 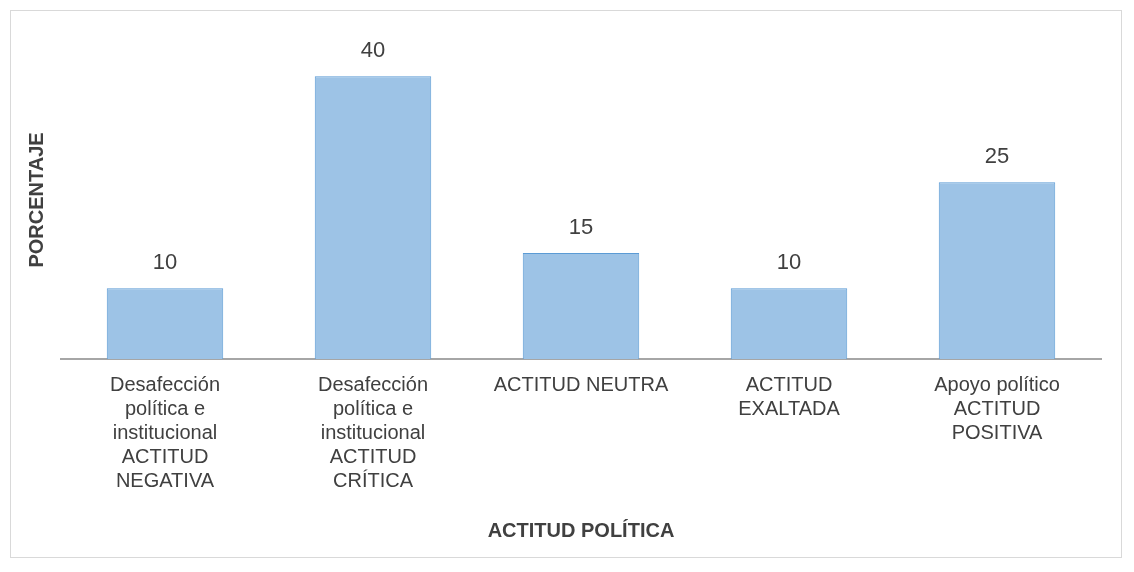 I want to click on y-axis-title: PORCENTAJE, so click(x=35, y=200).